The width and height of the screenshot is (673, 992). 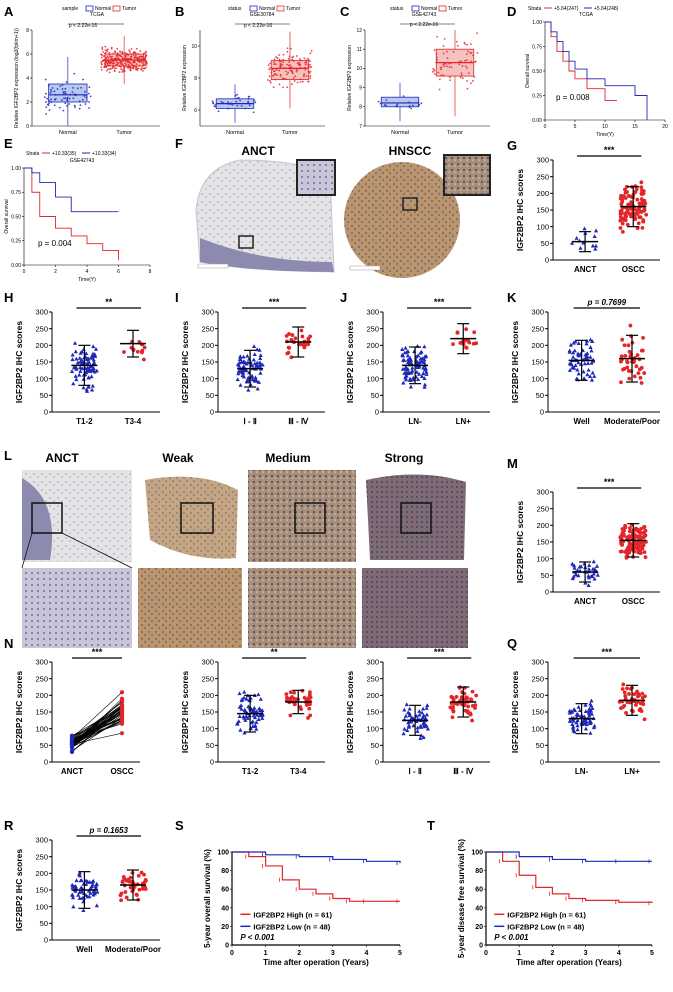 What do you see at coordinates (72, 737) in the screenshot?
I see `data-point-anct` at bounding box center [72, 737].